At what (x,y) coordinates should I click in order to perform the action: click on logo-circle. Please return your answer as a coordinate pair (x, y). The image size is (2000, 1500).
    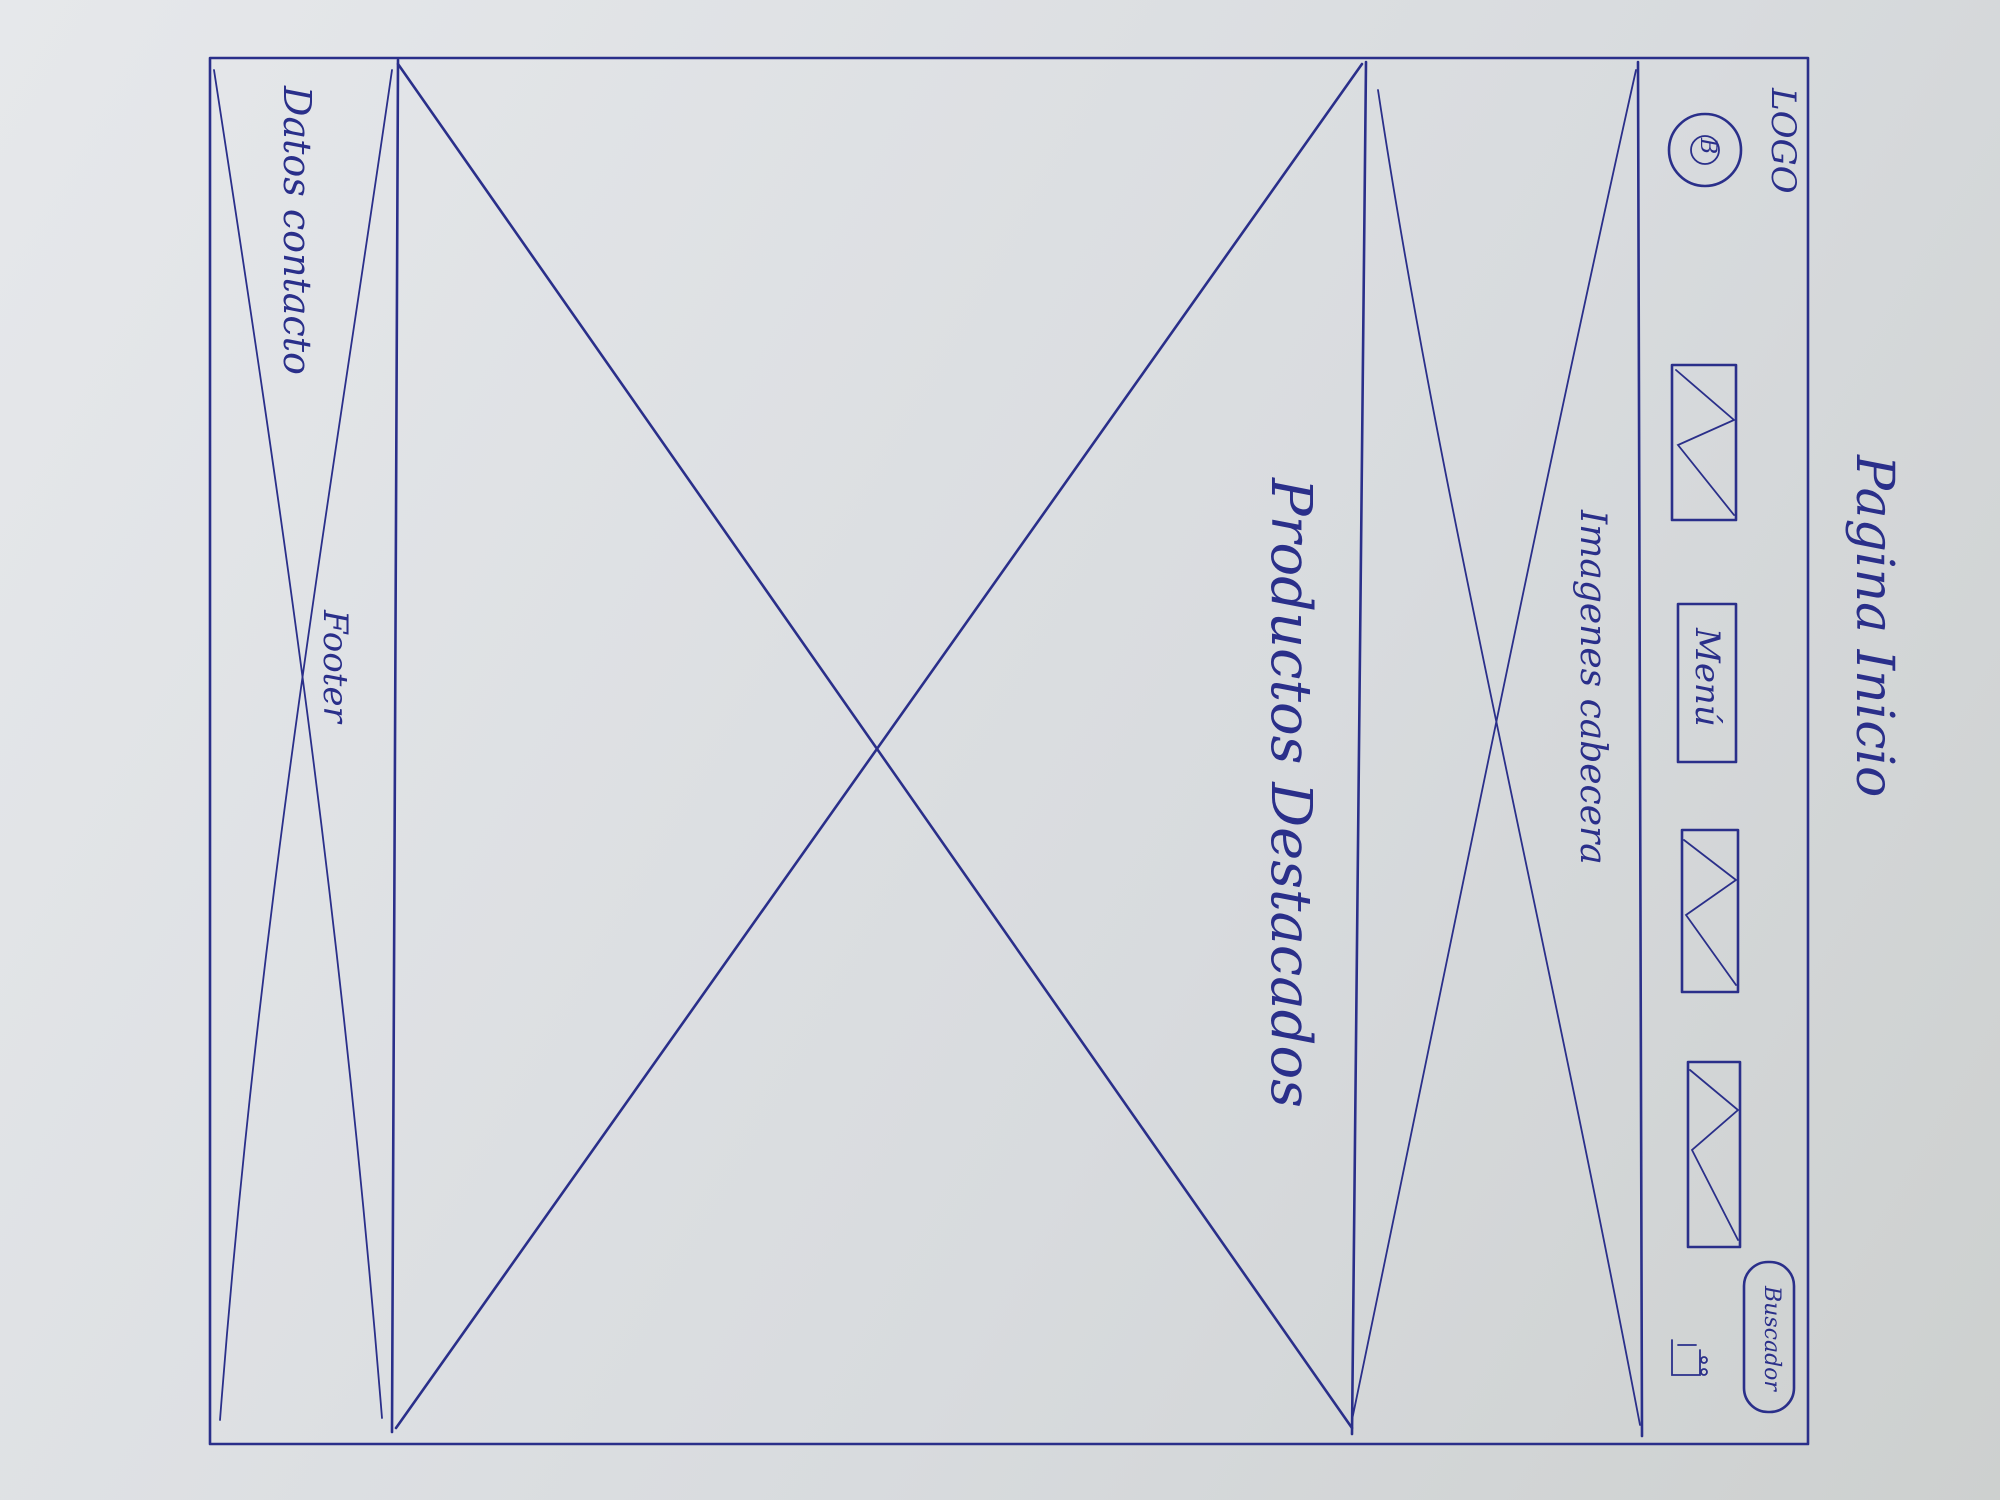
    Looking at the image, I should click on (1705, 150).